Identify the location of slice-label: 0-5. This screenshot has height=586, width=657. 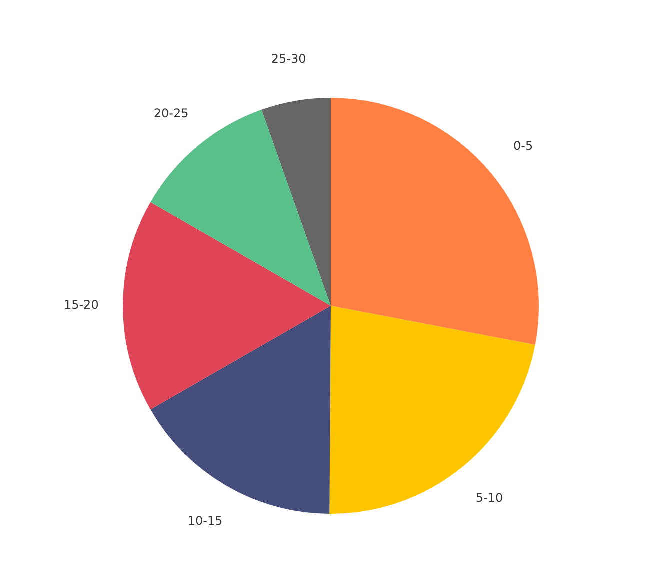
(524, 146).